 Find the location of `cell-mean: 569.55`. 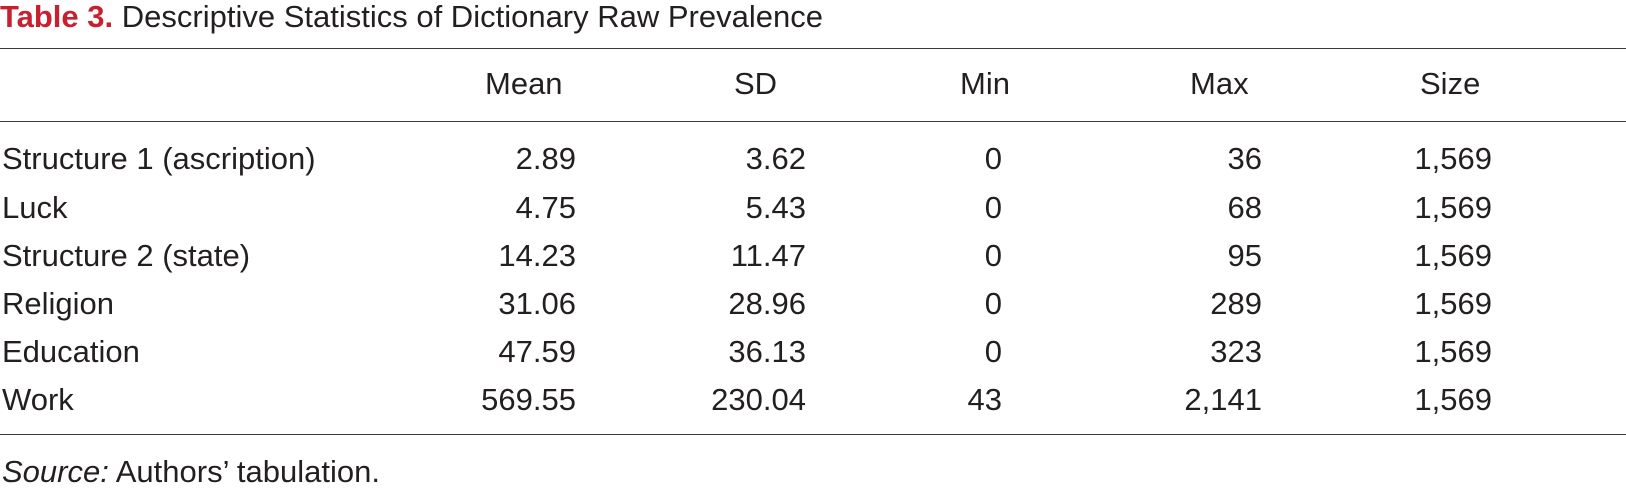

cell-mean: 569.55 is located at coordinates (528, 399).